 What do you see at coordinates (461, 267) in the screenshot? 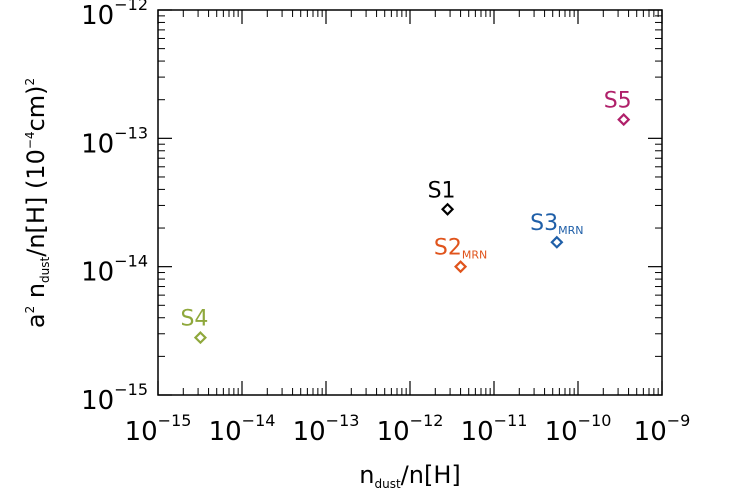
I see `data-point-s2` at bounding box center [461, 267].